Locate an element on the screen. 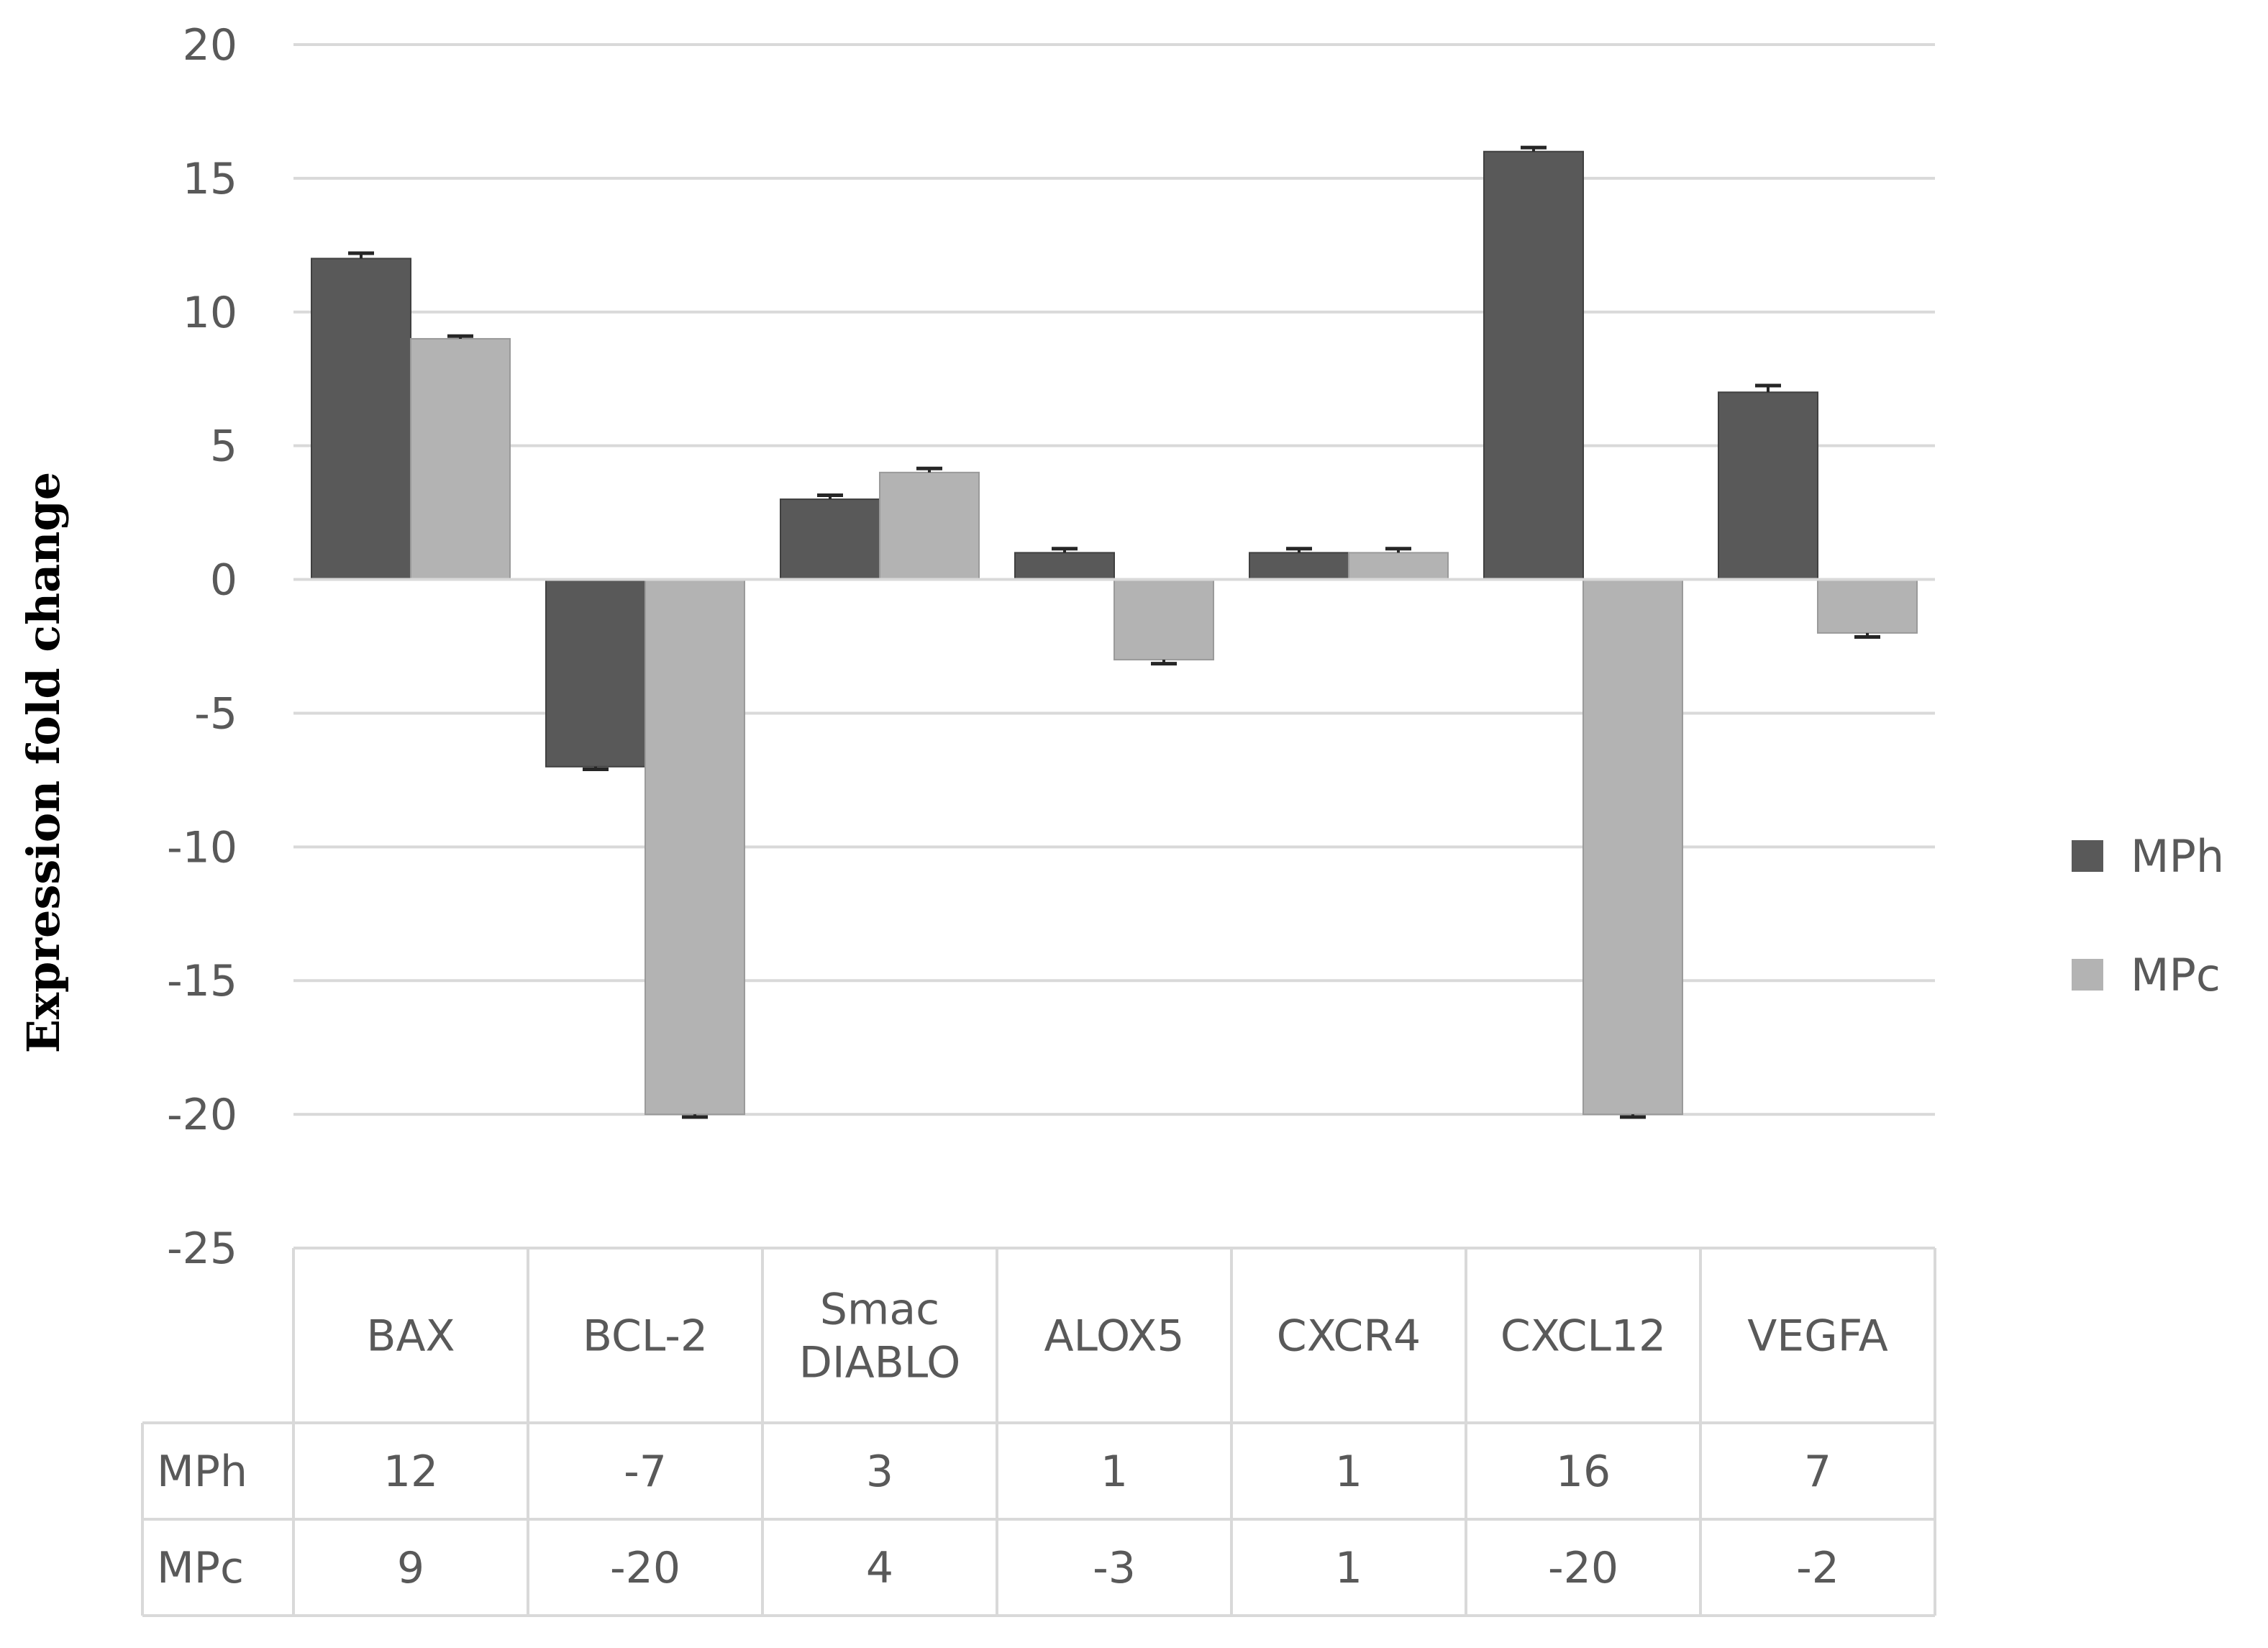 The width and height of the screenshot is (2268, 1648). legend-label-mpc: MPc is located at coordinates (2176, 975).